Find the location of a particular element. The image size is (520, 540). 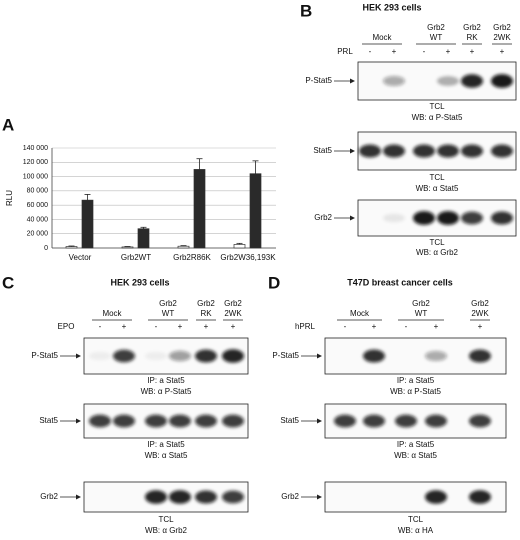

panel-letter: D is located at coordinates (274, 282).